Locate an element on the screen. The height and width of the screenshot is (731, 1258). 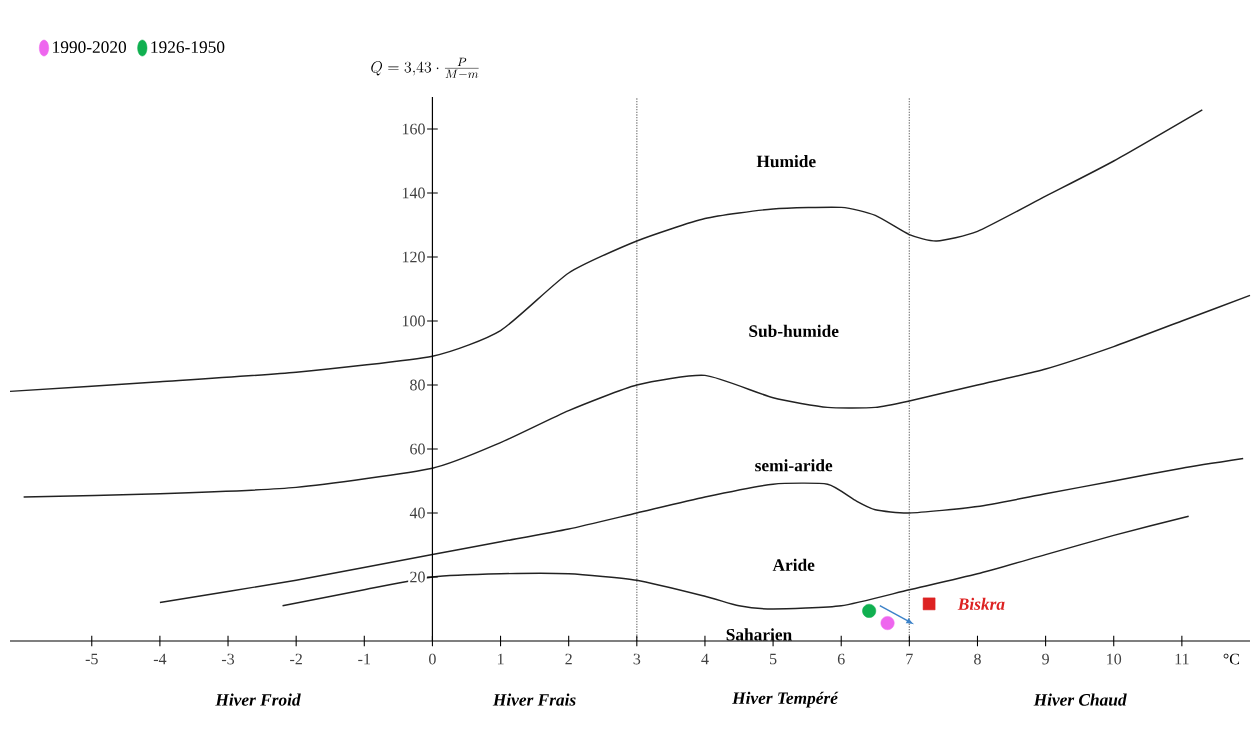
x-tick-label: 1 is located at coordinates (500, 659).